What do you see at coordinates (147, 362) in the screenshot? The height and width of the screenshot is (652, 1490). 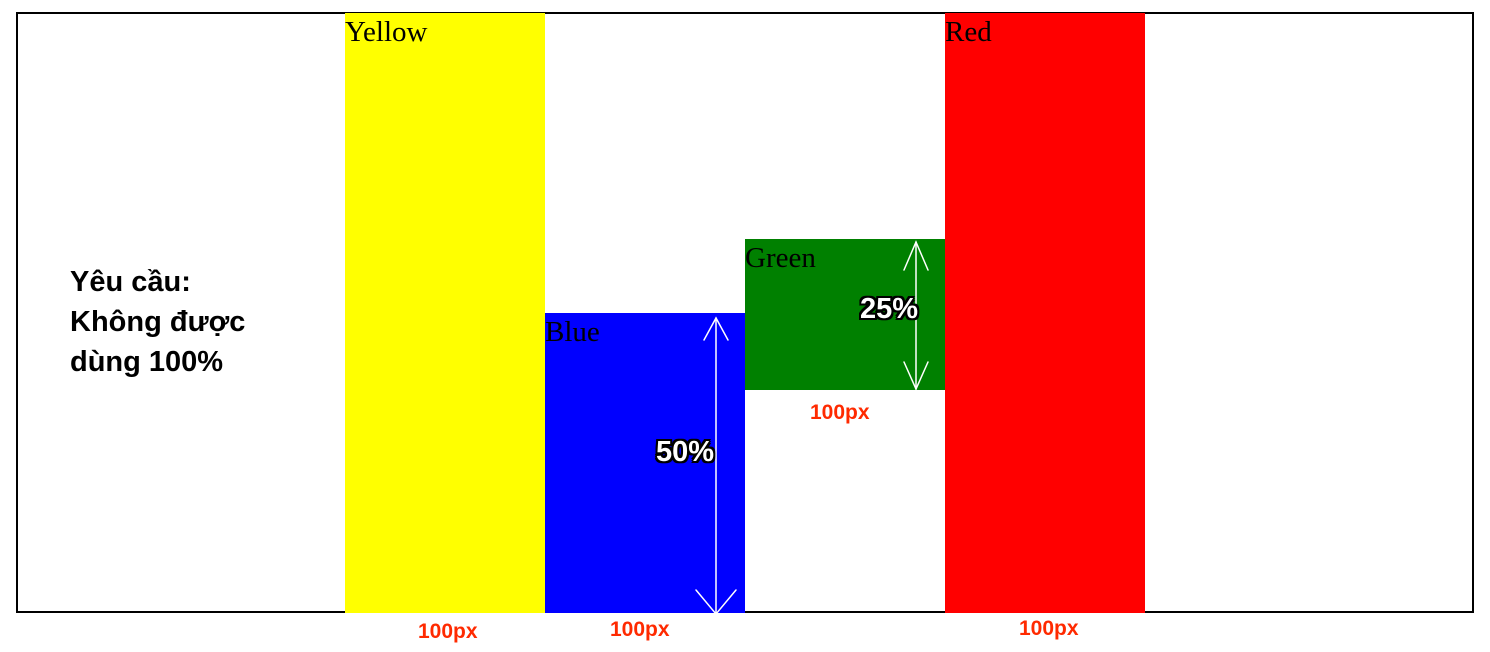 I see `requirement-line-3: dùng 100%` at bounding box center [147, 362].